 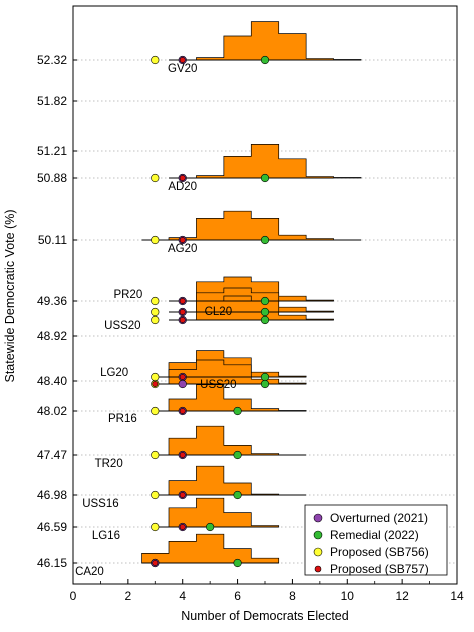 What do you see at coordinates (379, 518) in the screenshot?
I see `legend-label: Overturned (2021)` at bounding box center [379, 518].